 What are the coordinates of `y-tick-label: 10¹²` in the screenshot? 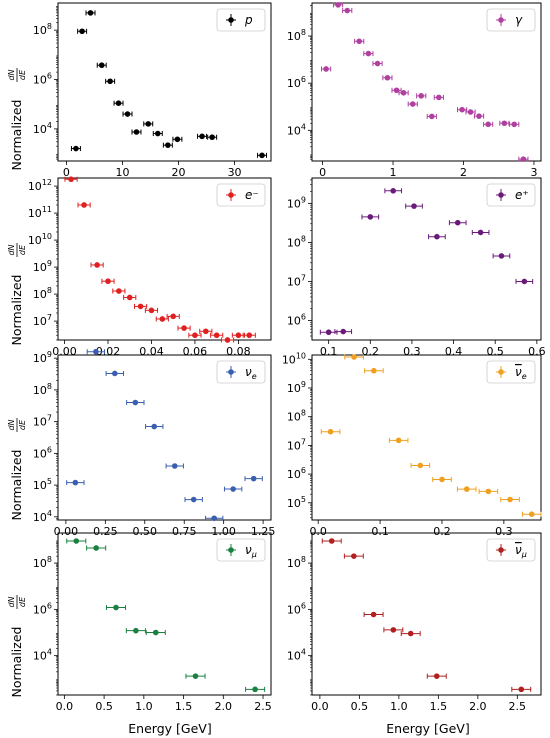 It's located at (40, 185).